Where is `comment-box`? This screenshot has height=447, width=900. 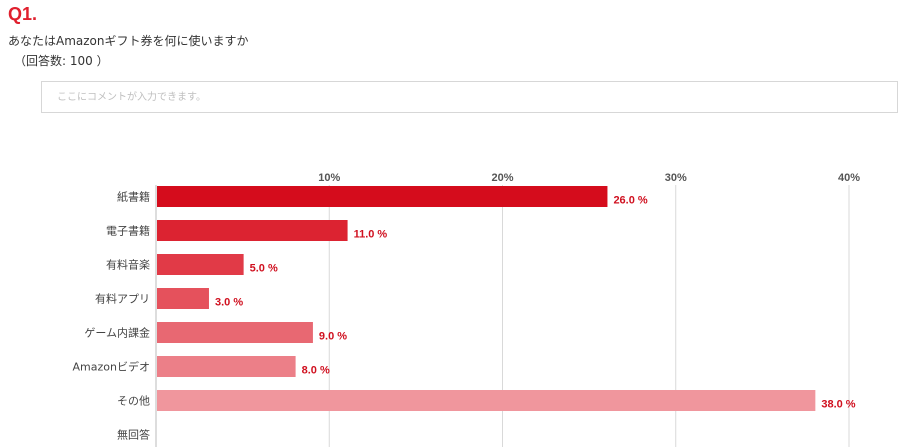 comment-box is located at coordinates (469, 97).